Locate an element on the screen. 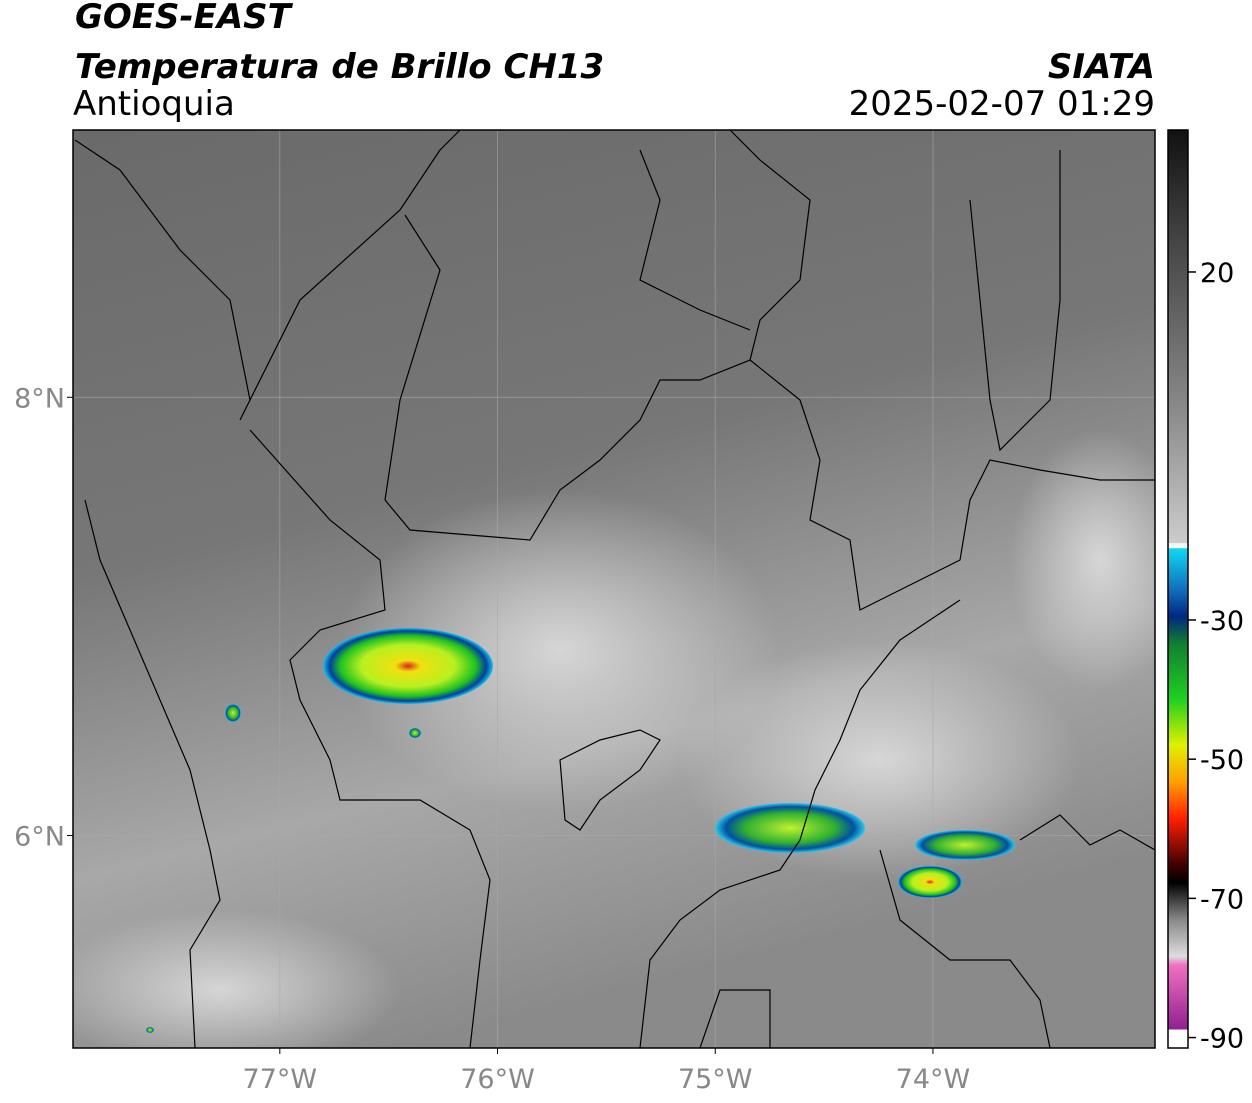  x-tick-label: 75°W is located at coordinates (715, 1079).